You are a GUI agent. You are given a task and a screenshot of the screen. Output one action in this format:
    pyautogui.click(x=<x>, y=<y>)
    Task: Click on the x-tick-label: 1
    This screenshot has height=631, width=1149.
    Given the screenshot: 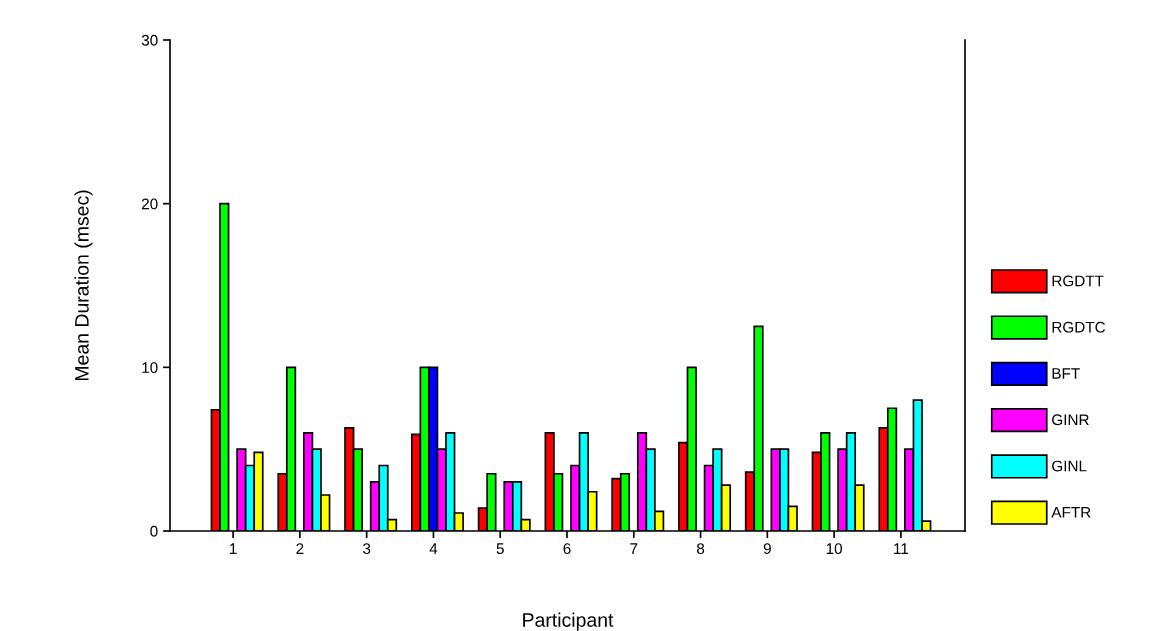 What is the action you would take?
    pyautogui.click(x=233, y=548)
    